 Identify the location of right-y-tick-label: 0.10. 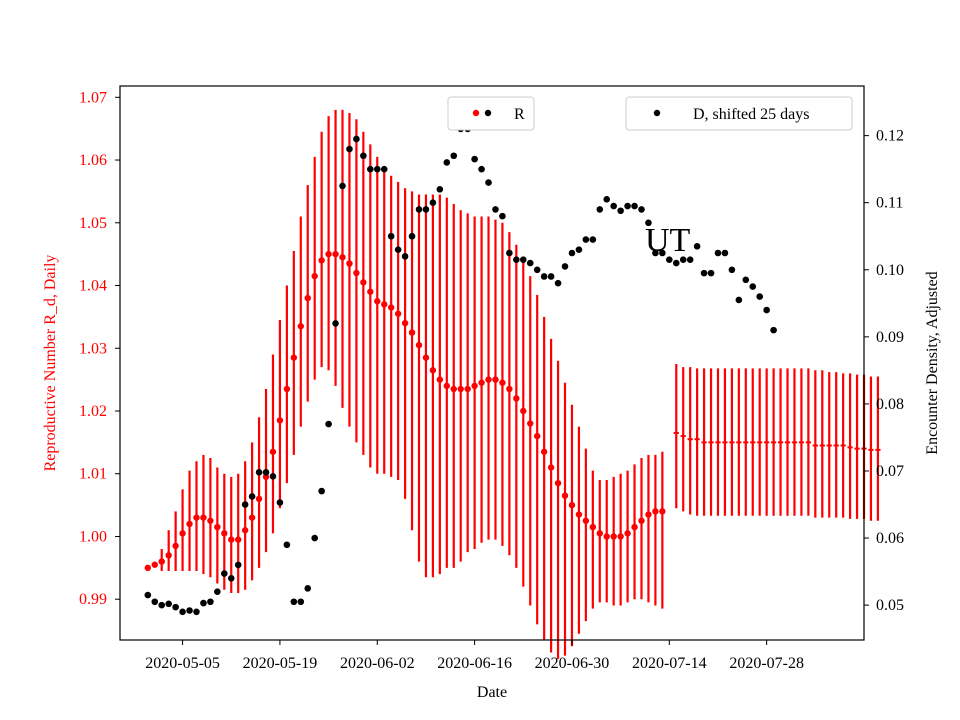
(890, 270).